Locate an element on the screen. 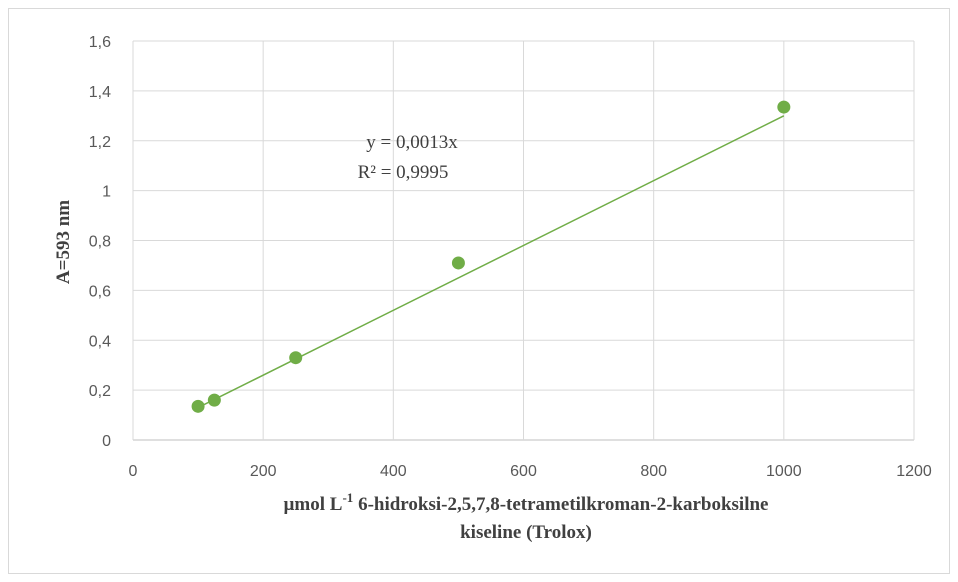 The width and height of the screenshot is (958, 582). r-squared-label: R² = 0,9995 is located at coordinates (403, 172).